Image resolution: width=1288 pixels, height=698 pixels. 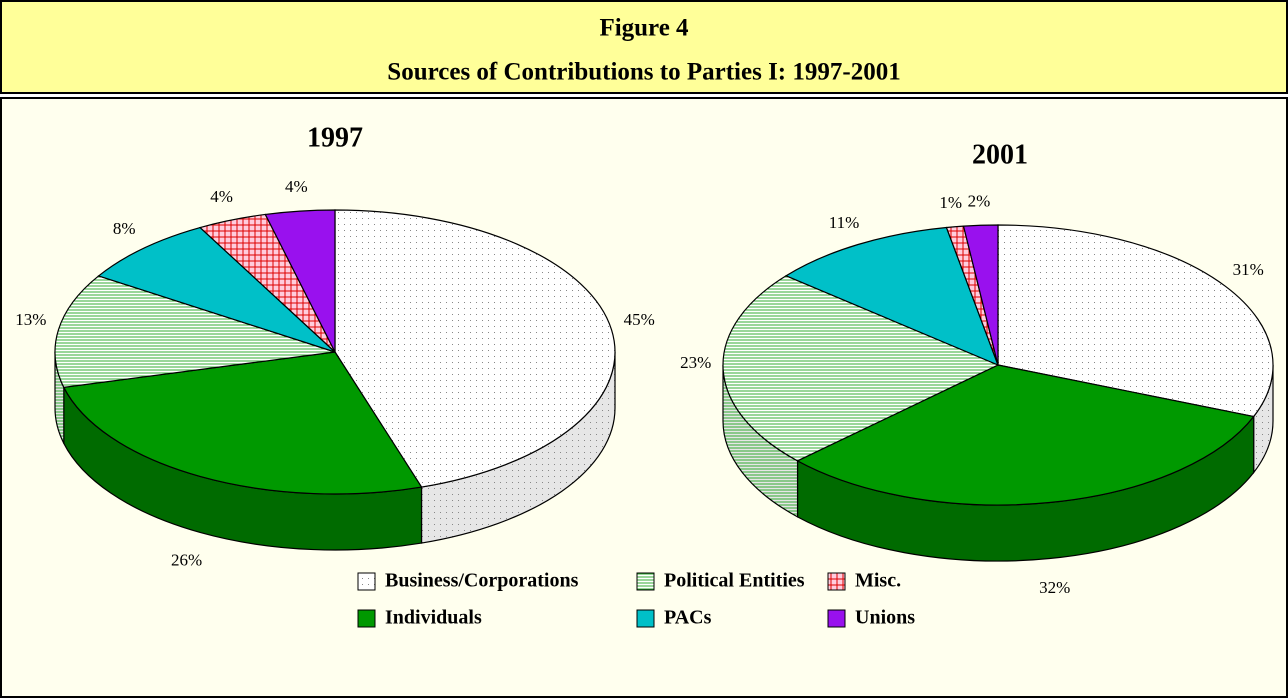 What do you see at coordinates (878, 581) in the screenshot?
I see `legend-label: Misc.` at bounding box center [878, 581].